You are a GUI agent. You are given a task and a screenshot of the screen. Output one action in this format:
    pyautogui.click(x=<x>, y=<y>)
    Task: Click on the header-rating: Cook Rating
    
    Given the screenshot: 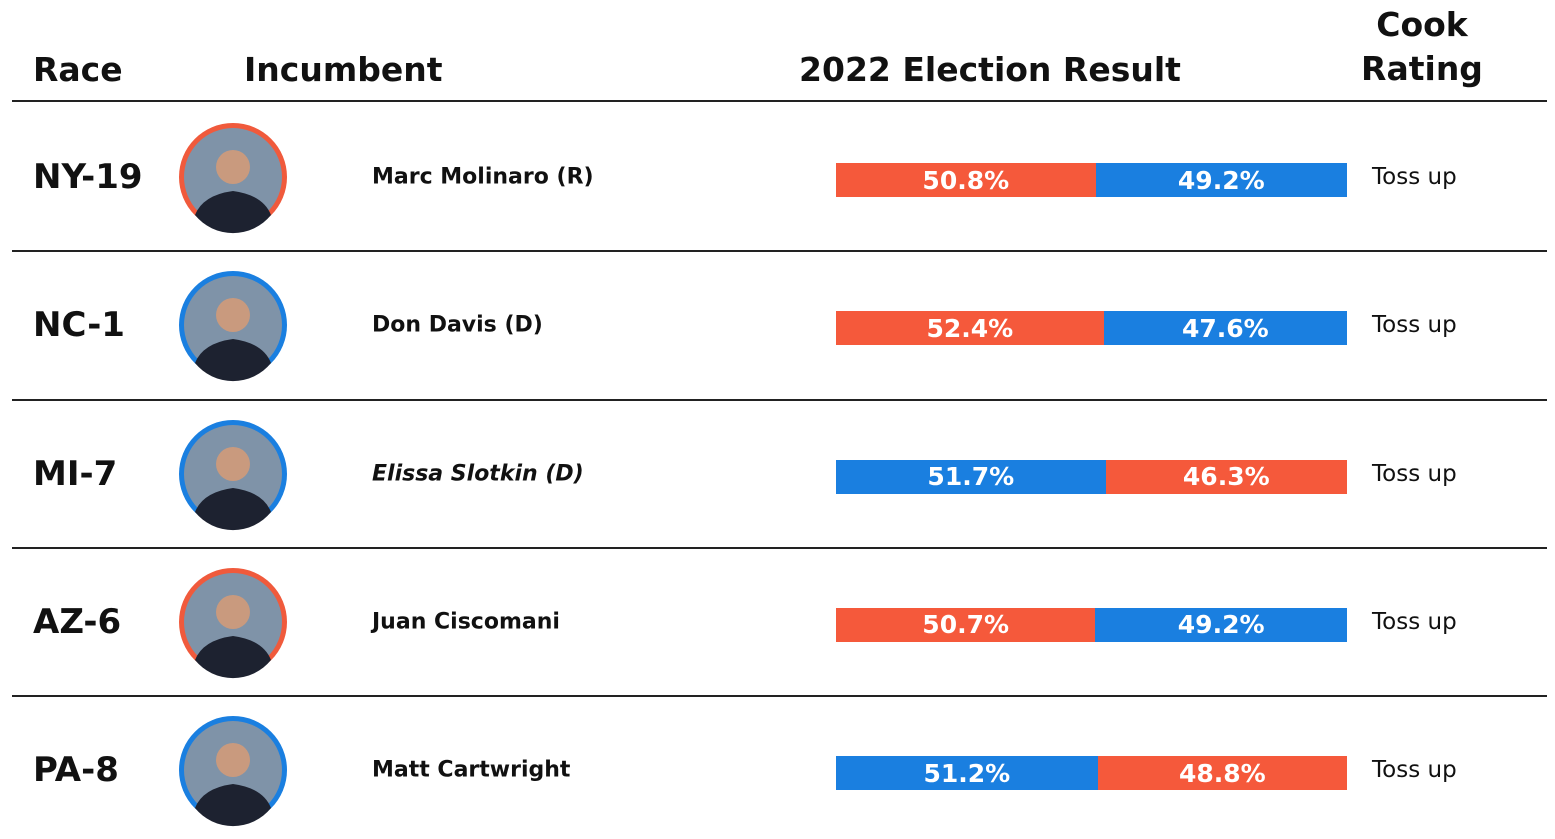 What is the action you would take?
    pyautogui.click(x=1422, y=46)
    